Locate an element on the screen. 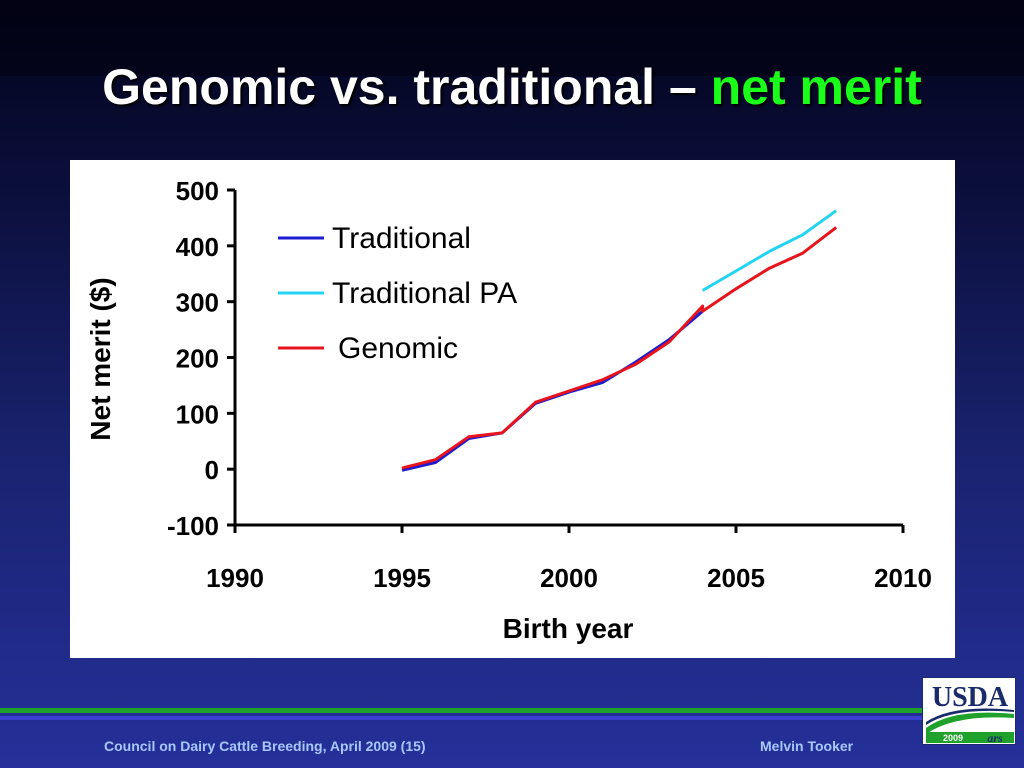 The height and width of the screenshot is (768, 1024). y-tick-label: 500 is located at coordinates (197, 191).